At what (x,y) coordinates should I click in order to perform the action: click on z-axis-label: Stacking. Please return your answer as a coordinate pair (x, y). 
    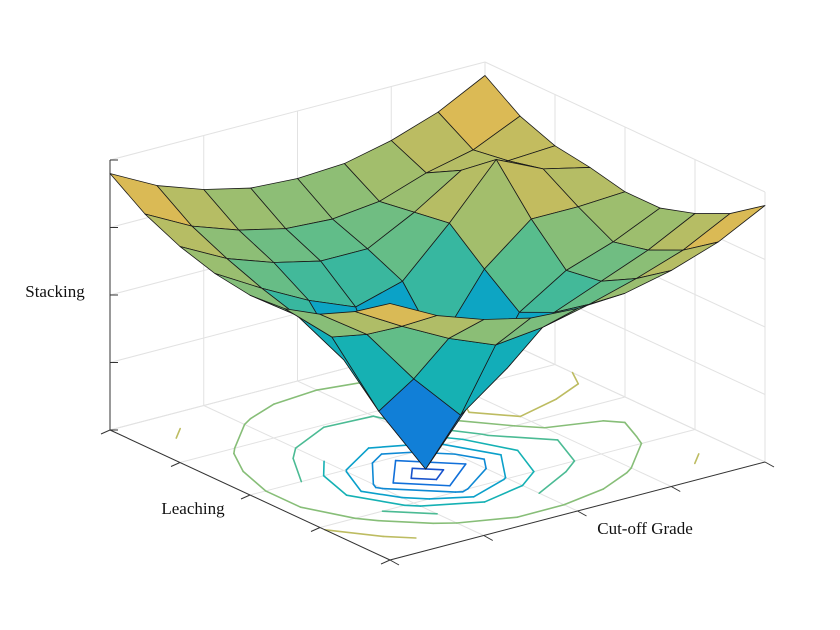
    Looking at the image, I should click on (55, 291).